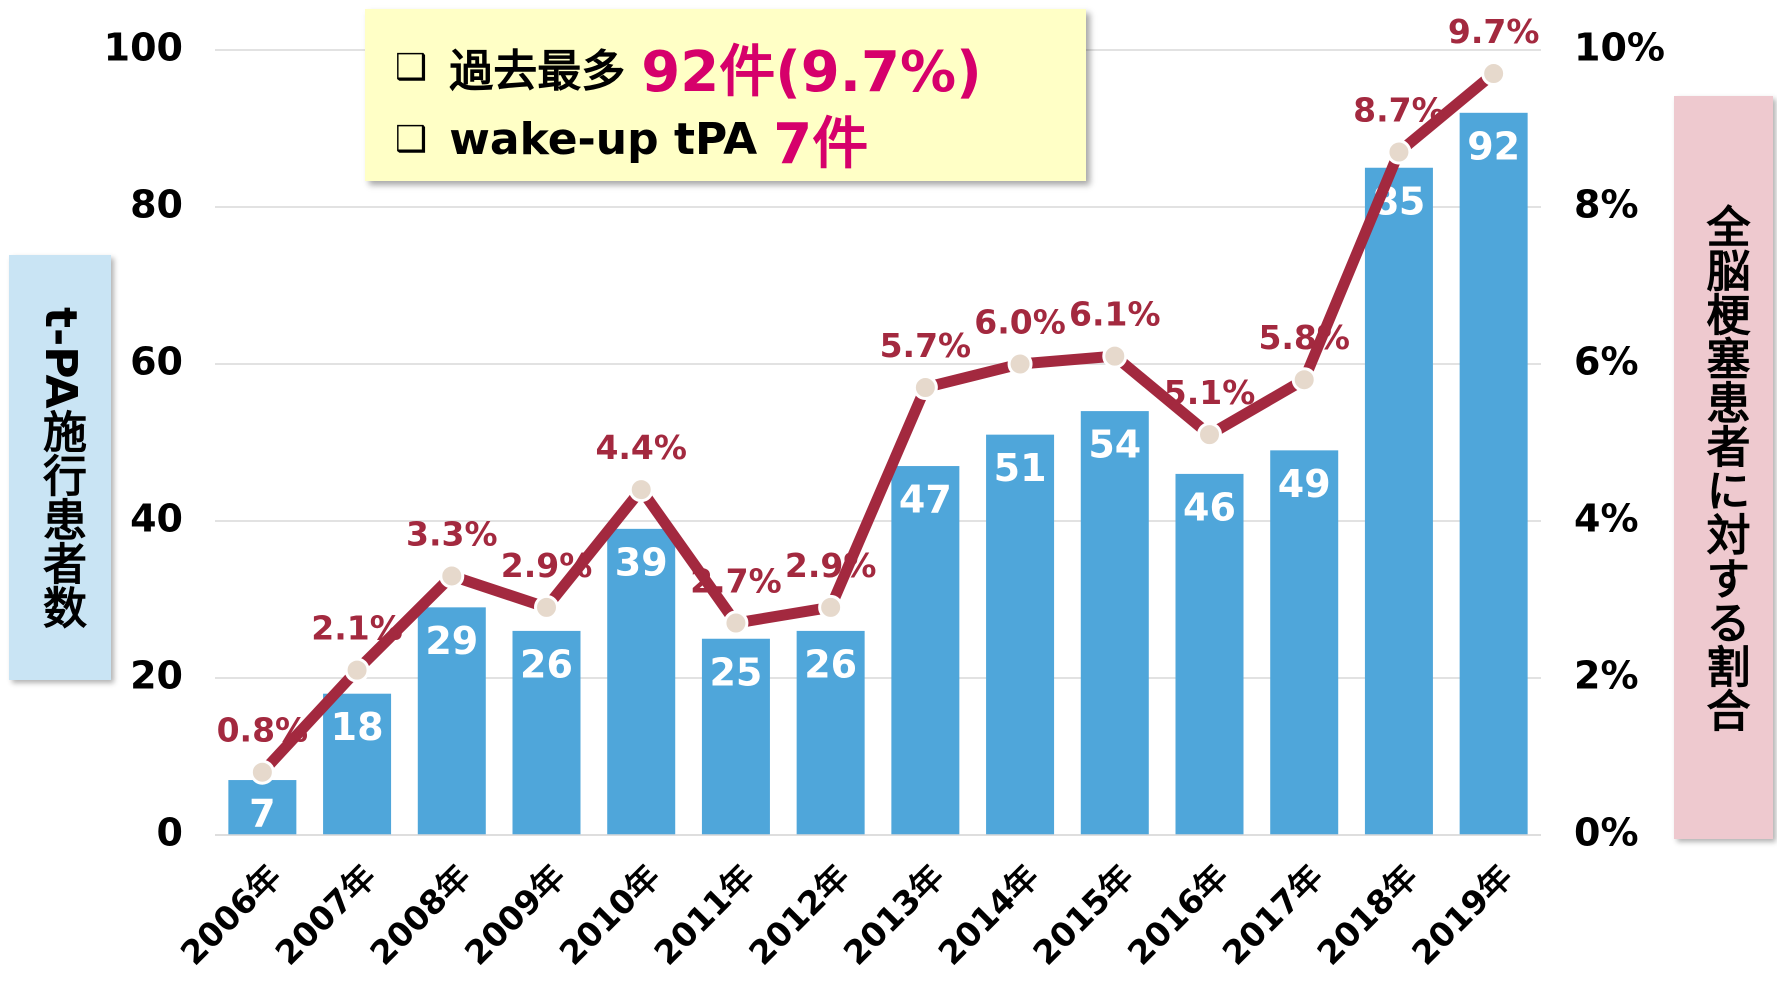 Image resolution: width=1777 pixels, height=983 pixels. What do you see at coordinates (1273, 915) in the screenshot?
I see `x-tick-label: 2017年` at bounding box center [1273, 915].